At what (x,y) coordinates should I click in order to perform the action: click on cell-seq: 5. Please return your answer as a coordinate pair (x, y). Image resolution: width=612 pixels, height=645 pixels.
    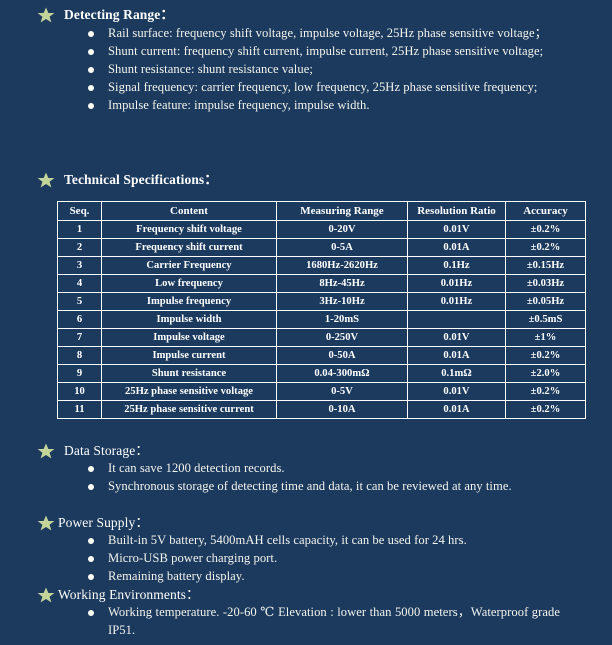
    Looking at the image, I should click on (79, 301).